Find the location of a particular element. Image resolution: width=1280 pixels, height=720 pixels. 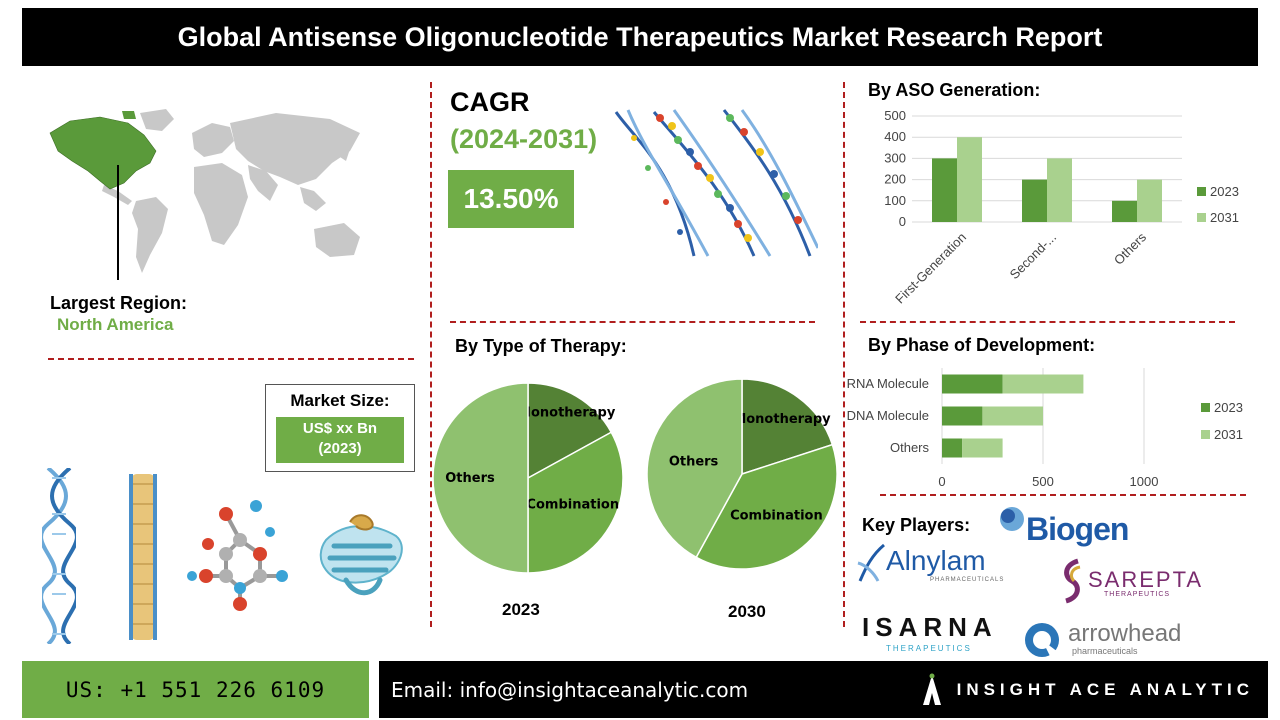

region-pointer-line is located at coordinates (118, 222).